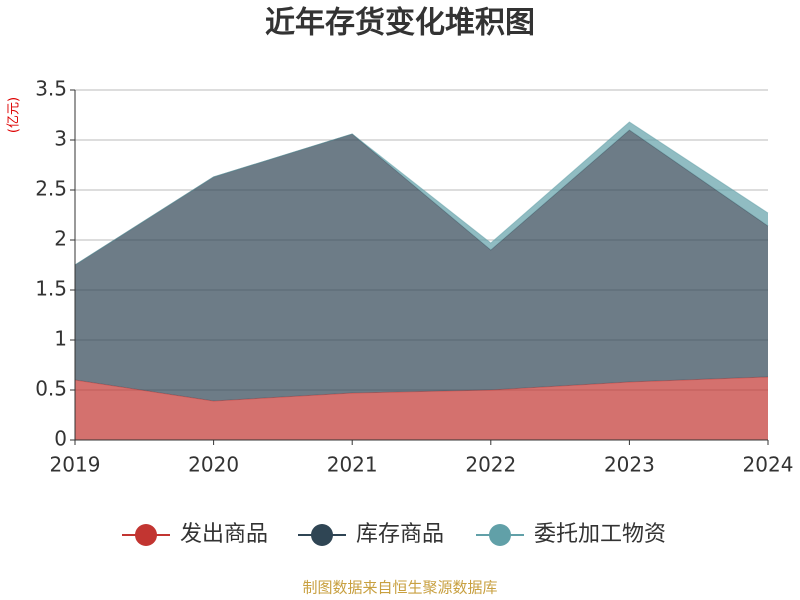 This screenshot has width=800, height=600. Describe the element at coordinates (75, 465) in the screenshot. I see `x-tick-label: 2019` at that location.